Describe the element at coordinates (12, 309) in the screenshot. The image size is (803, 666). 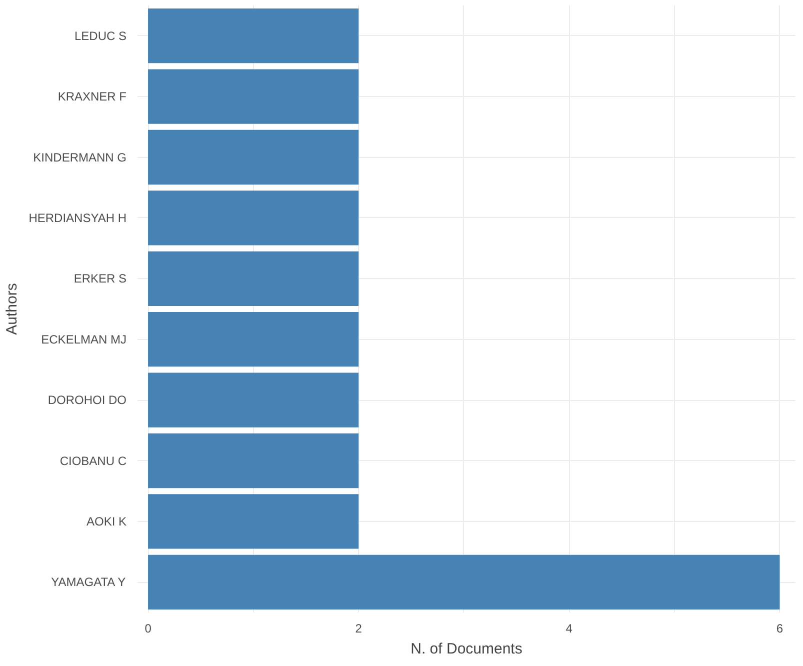
I see `y-axis-title: Authors` at that location.